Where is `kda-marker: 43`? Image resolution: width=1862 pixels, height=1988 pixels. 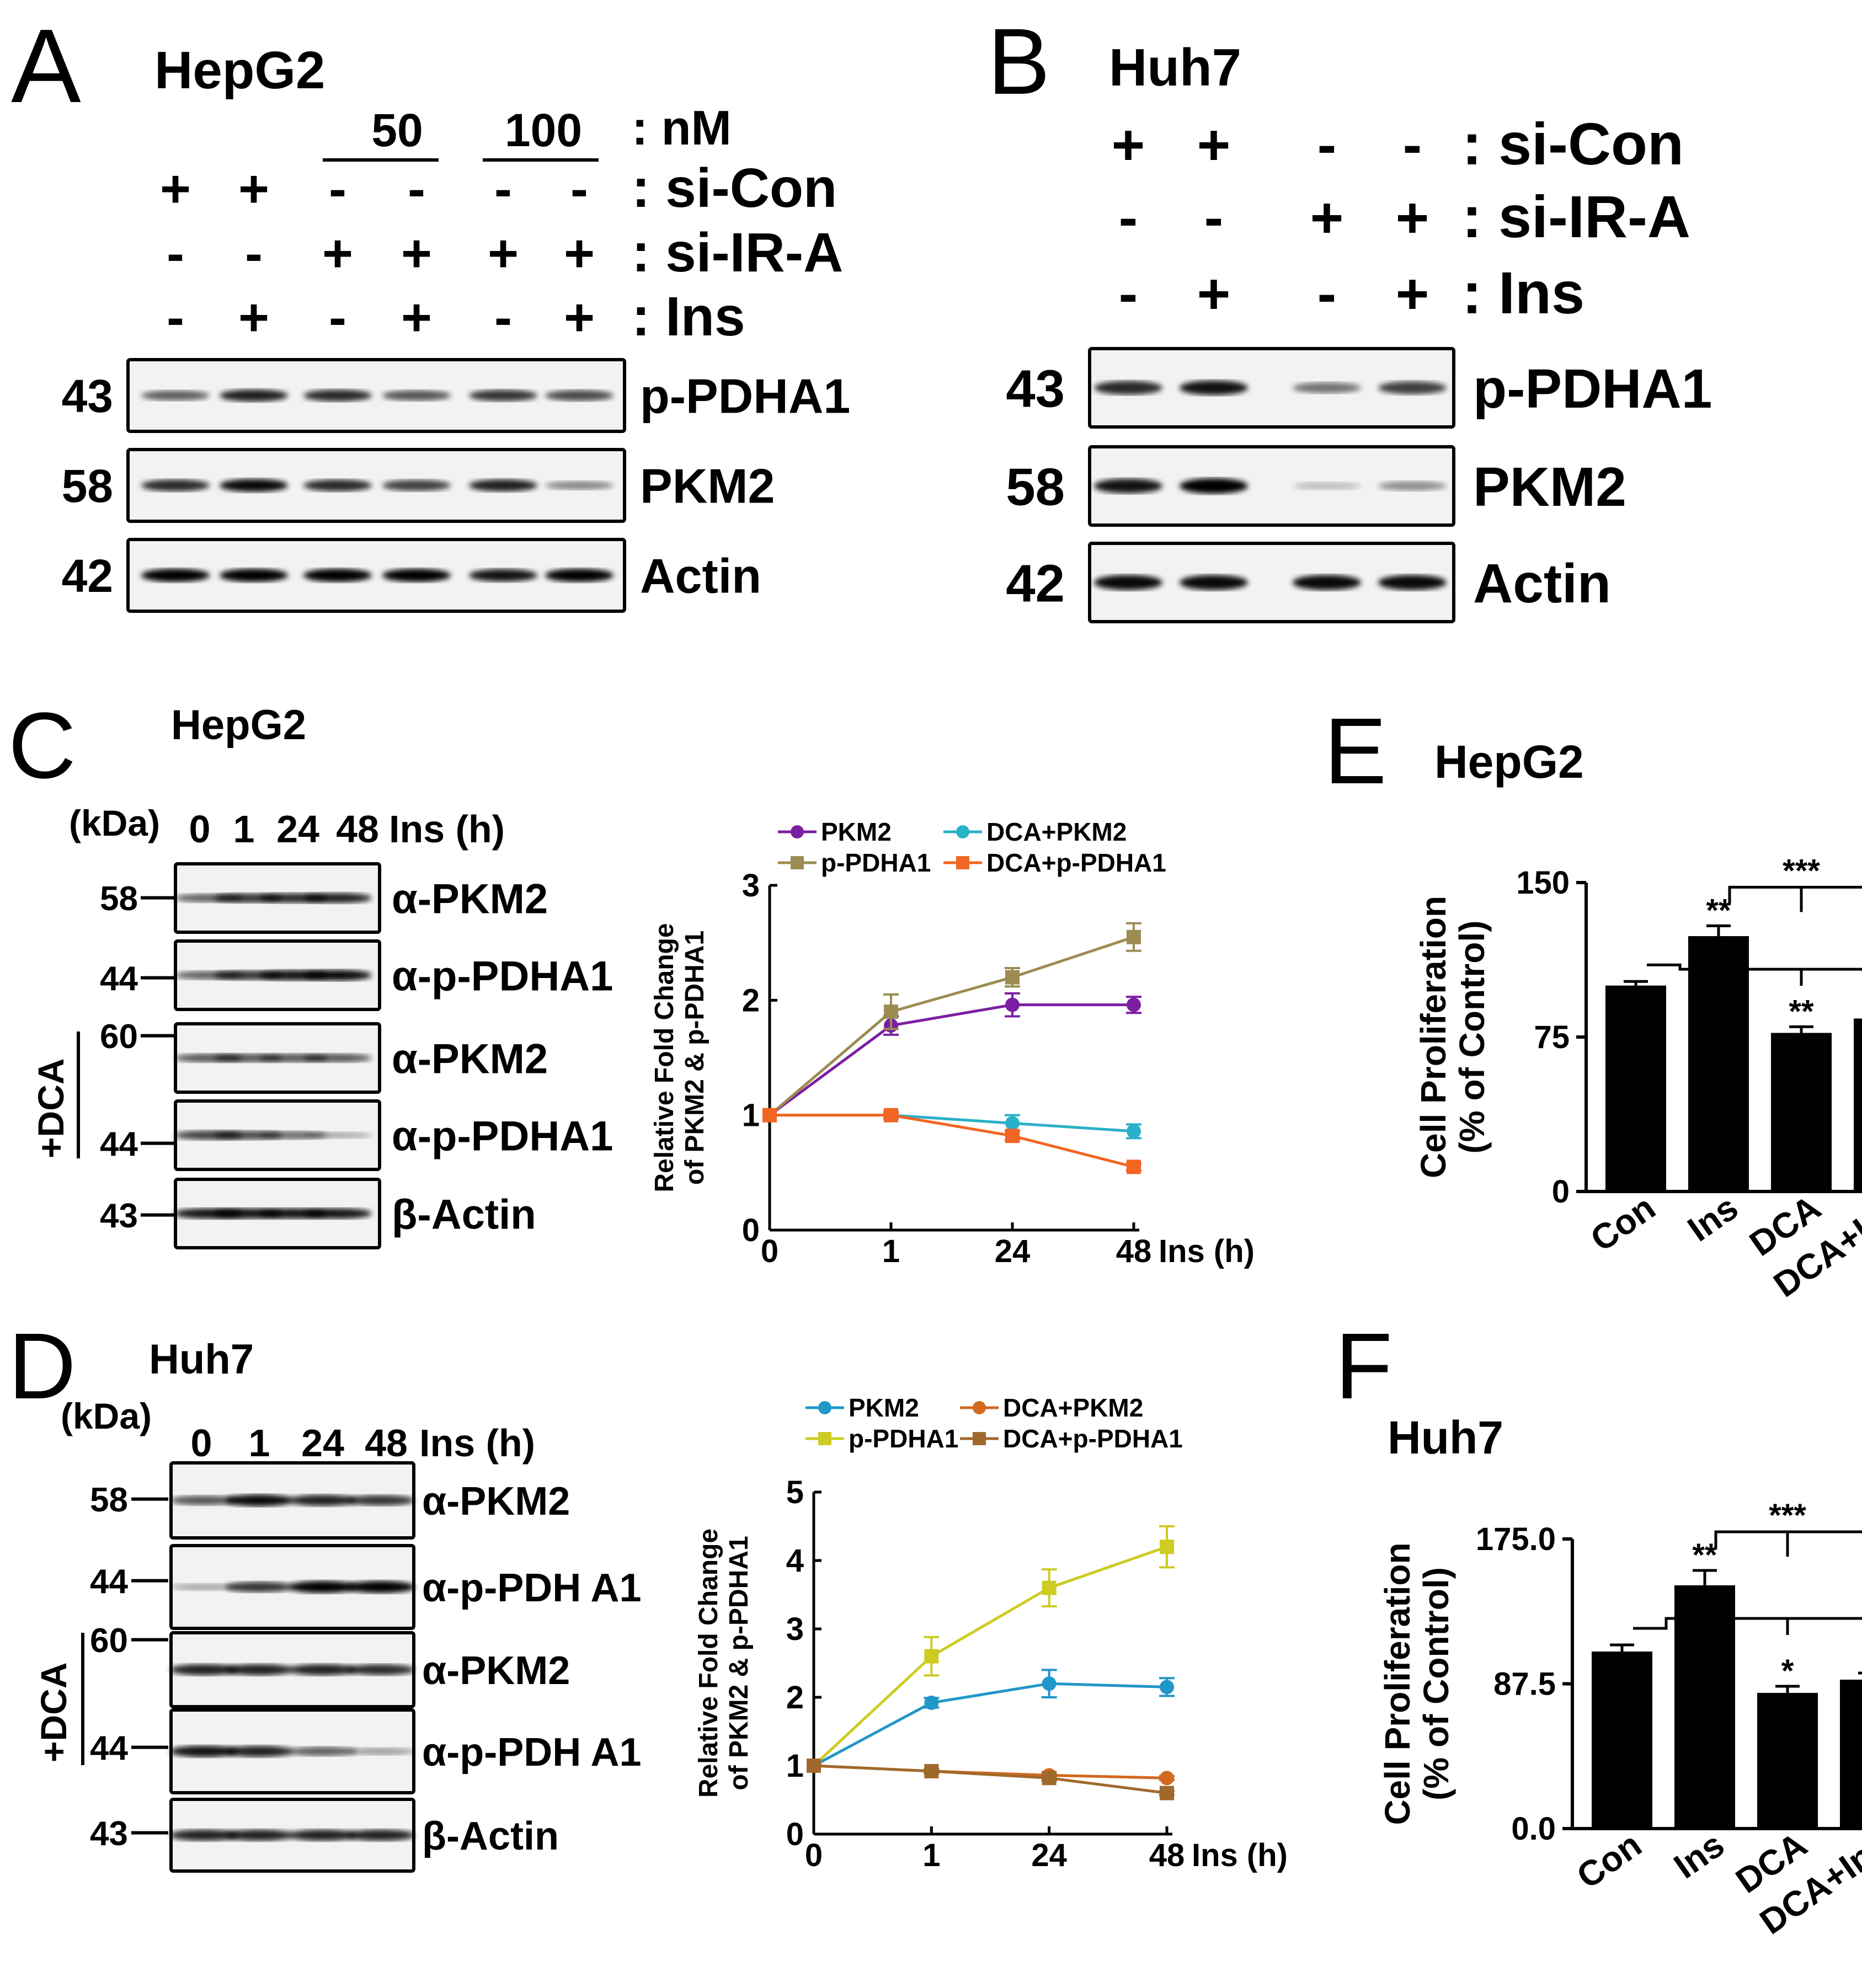 kda-marker: 43 is located at coordinates (119, 1216).